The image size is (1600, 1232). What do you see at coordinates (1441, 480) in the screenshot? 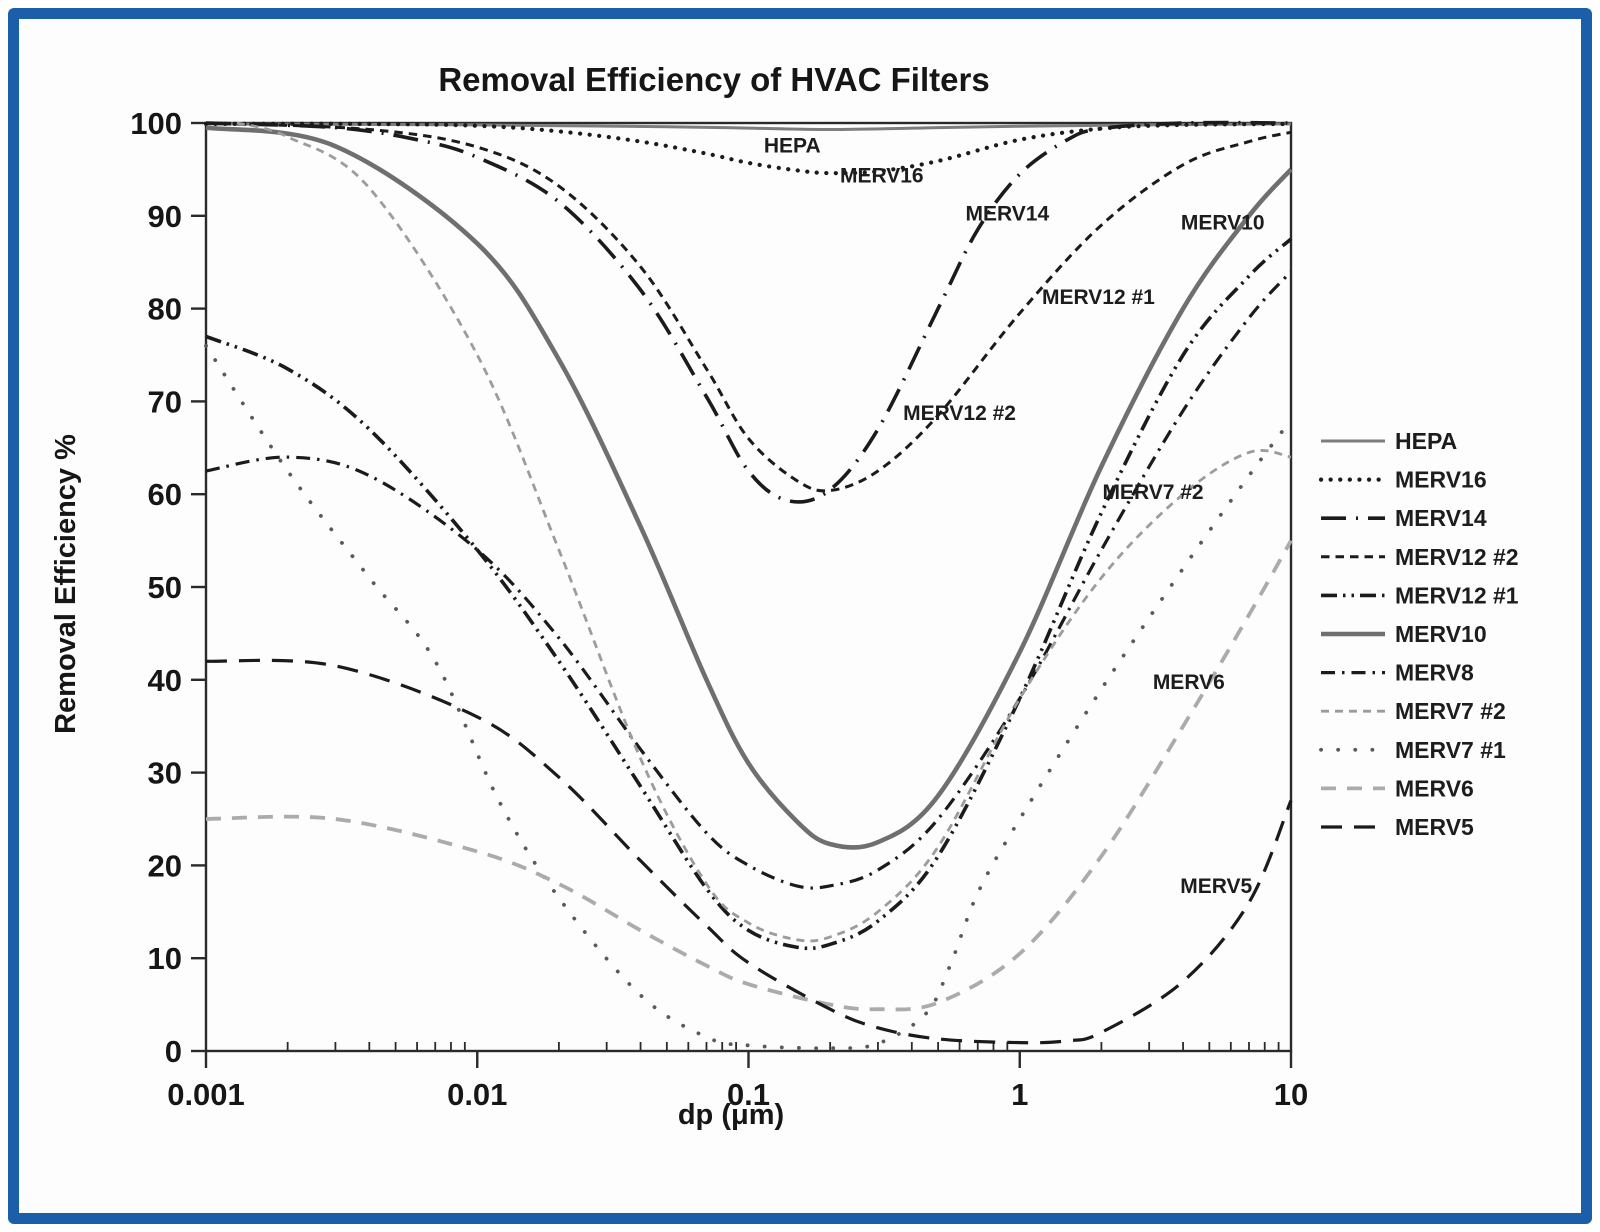
I see `legend-label: MERV16` at bounding box center [1441, 480].